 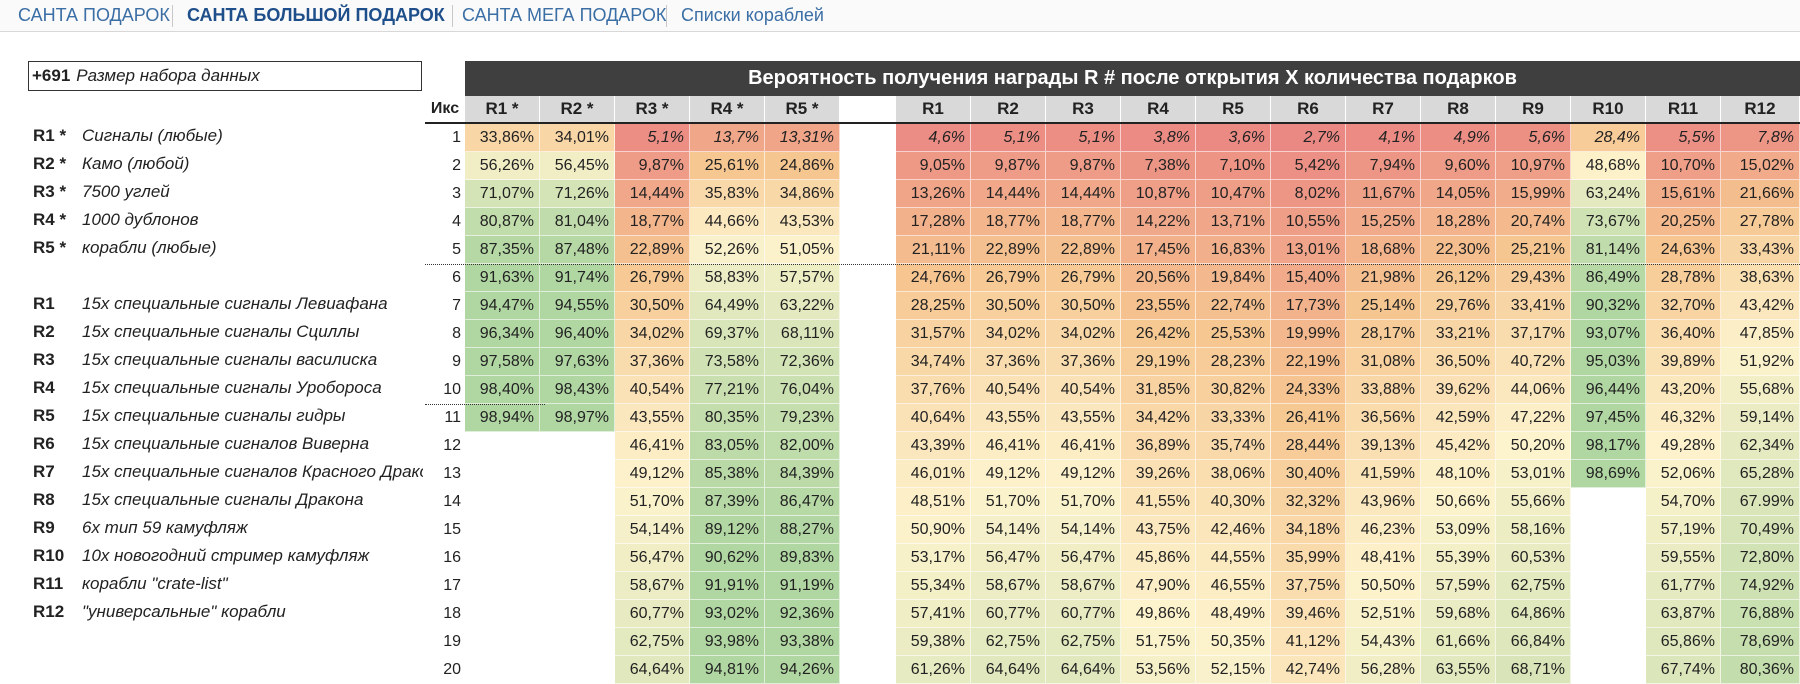 I want to click on probability-cell: 30,40%, so click(x=1308, y=474).